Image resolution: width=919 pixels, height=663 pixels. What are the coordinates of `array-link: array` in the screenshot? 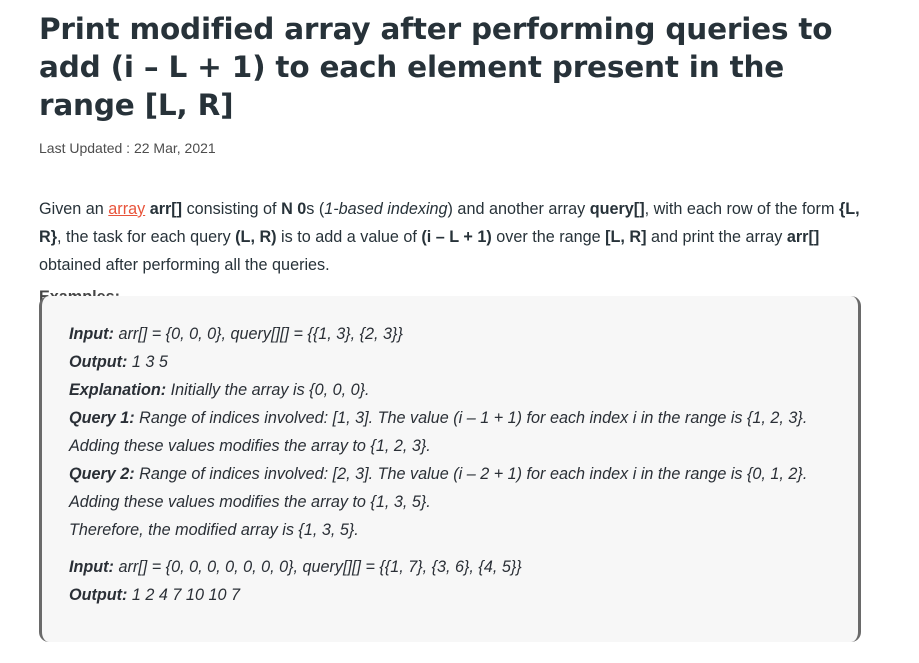 It's located at (127, 209).